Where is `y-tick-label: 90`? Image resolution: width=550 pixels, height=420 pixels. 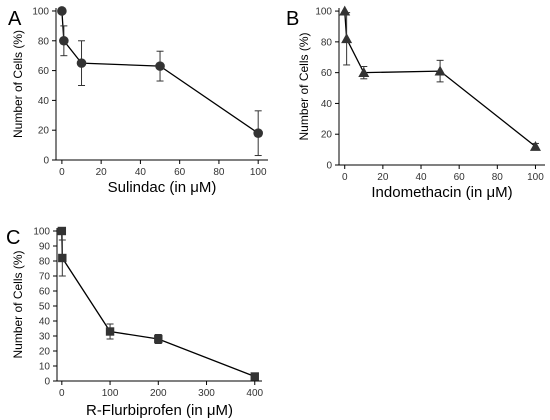 y-tick-label: 90 is located at coordinates (45, 247).